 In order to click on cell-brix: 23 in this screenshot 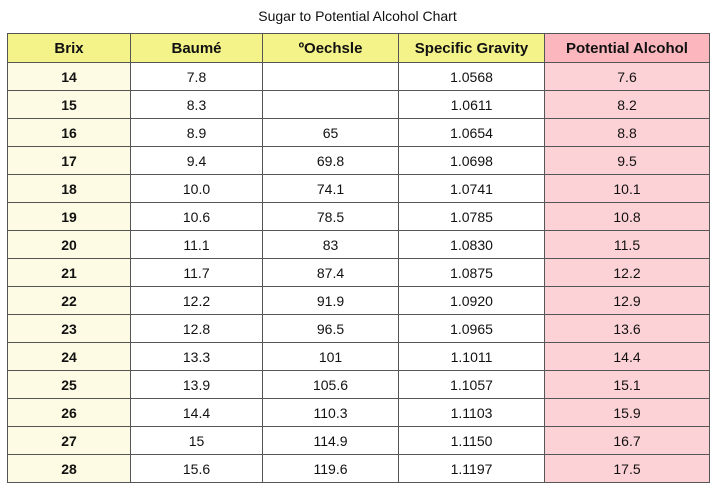, I will do `click(69, 328)`.